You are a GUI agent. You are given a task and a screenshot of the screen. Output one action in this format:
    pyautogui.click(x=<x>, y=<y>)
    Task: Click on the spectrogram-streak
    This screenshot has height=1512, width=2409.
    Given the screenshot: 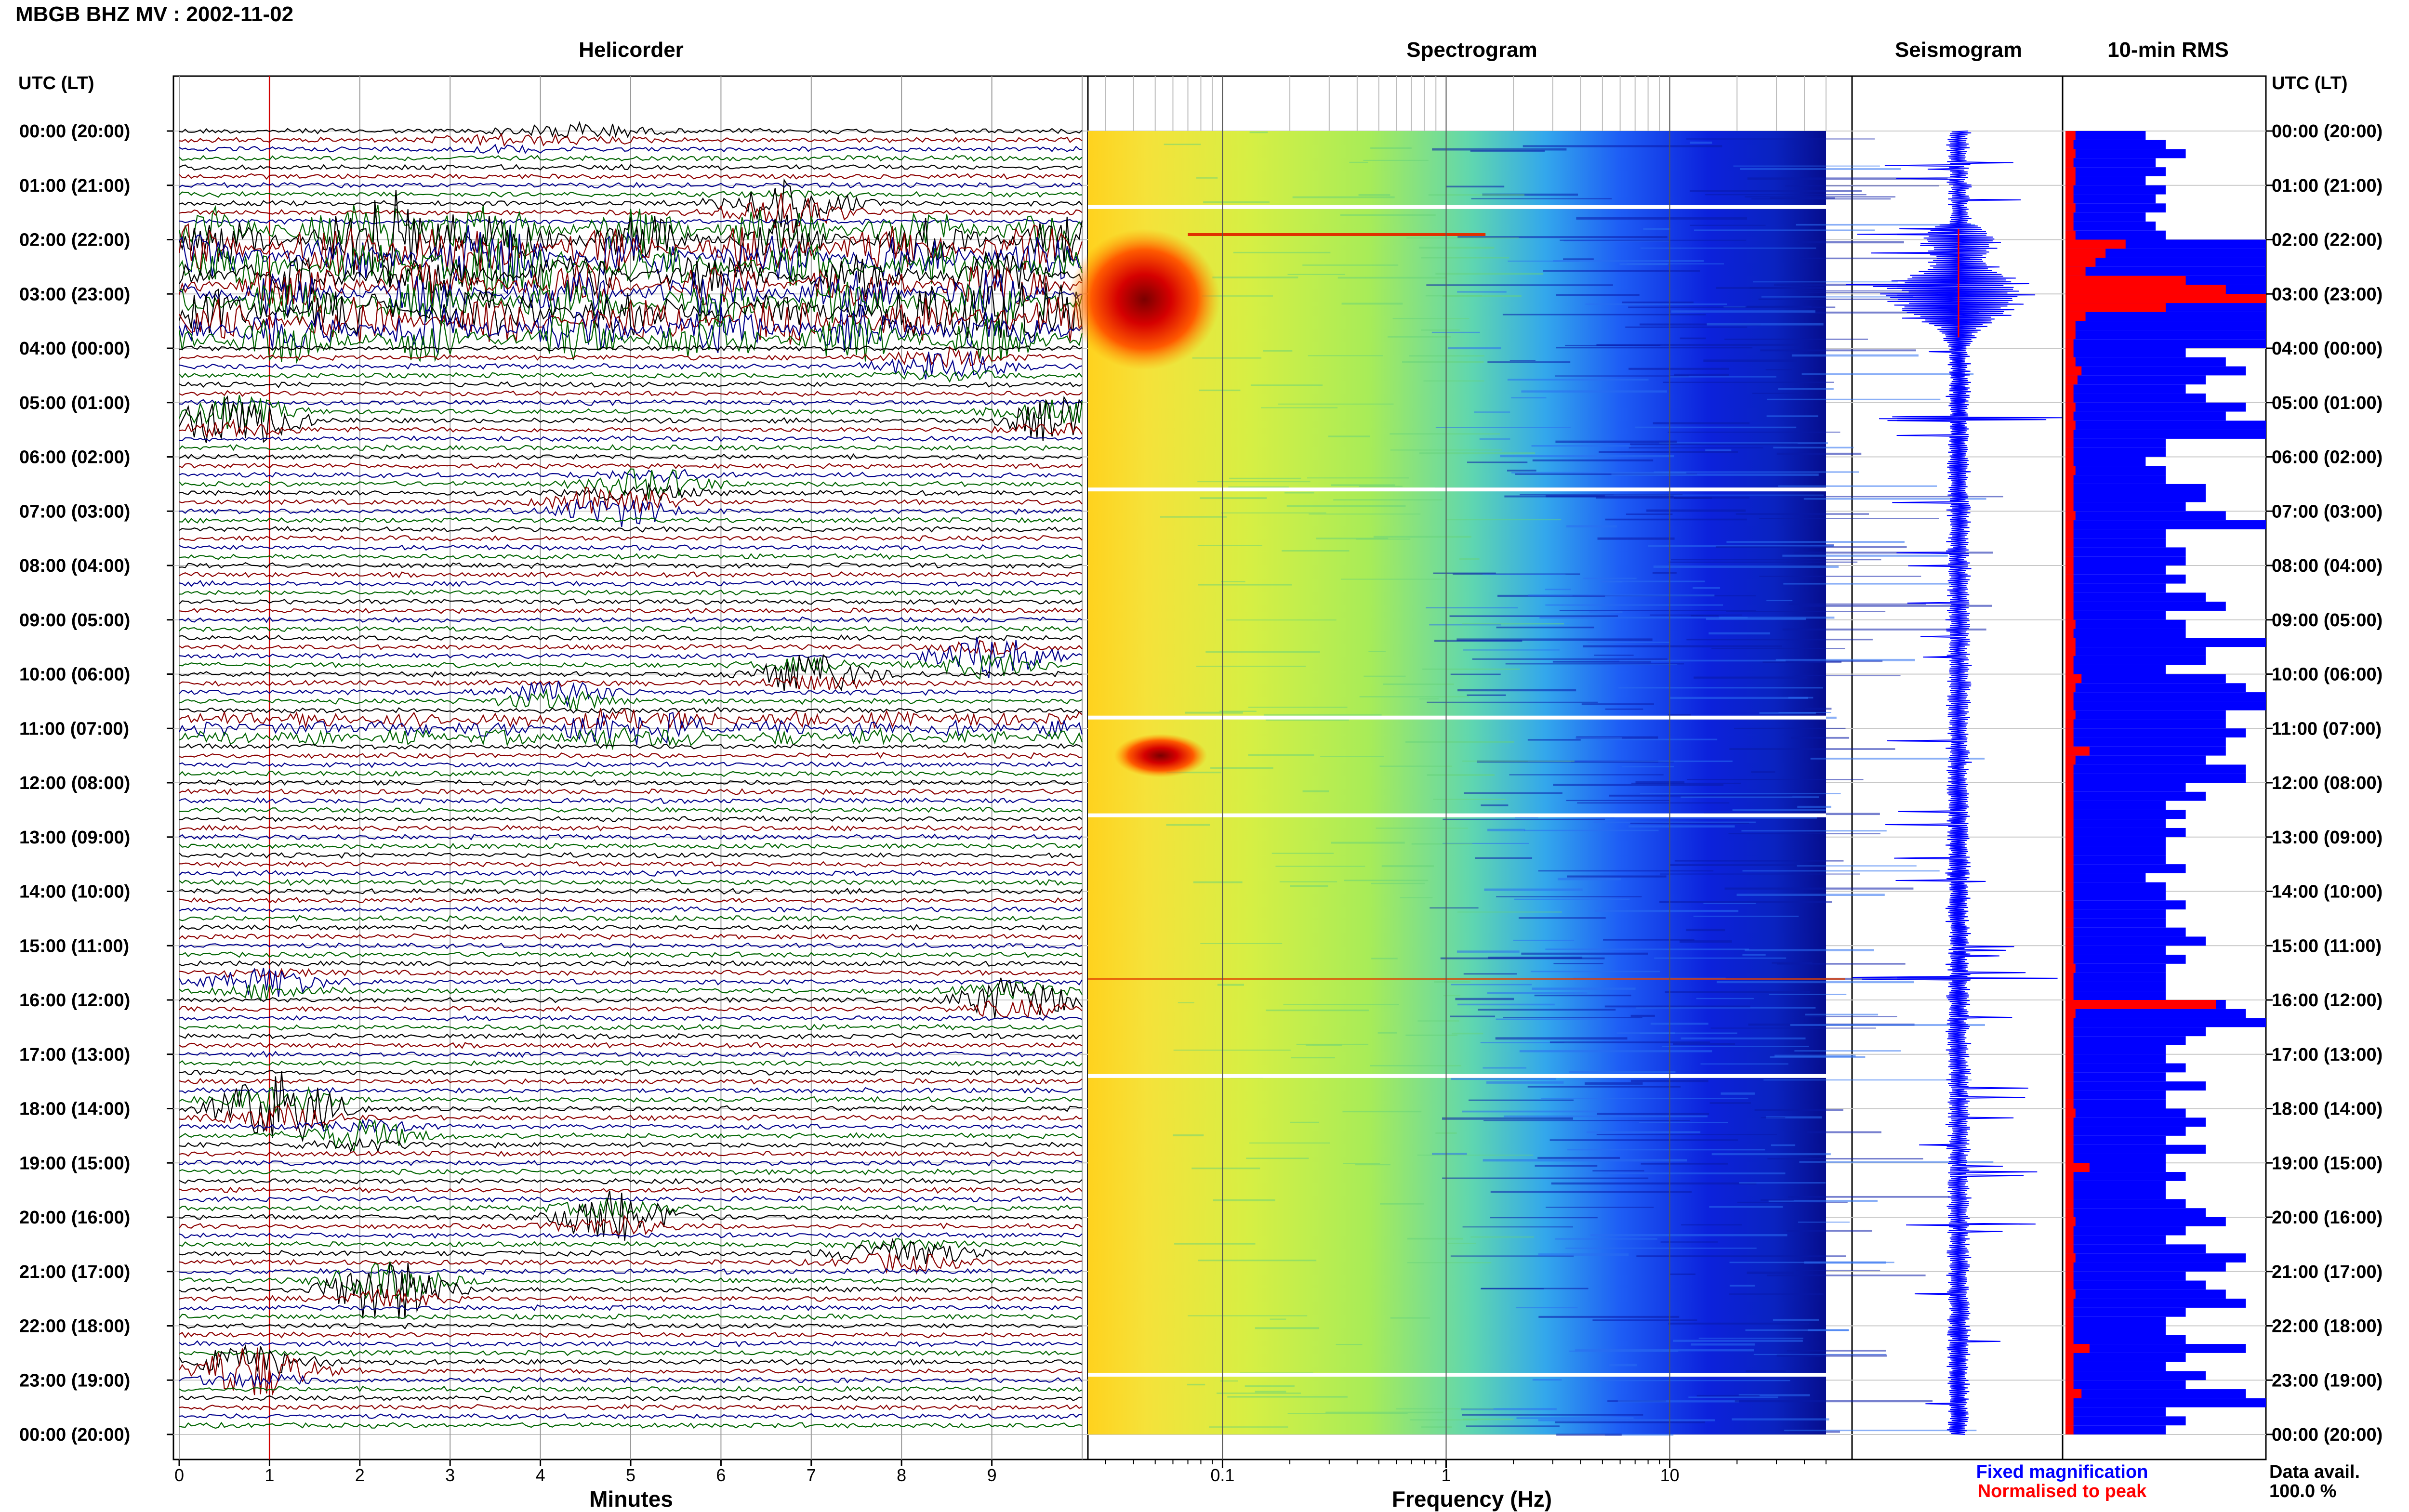 What is the action you would take?
    pyautogui.click(x=1337, y=234)
    